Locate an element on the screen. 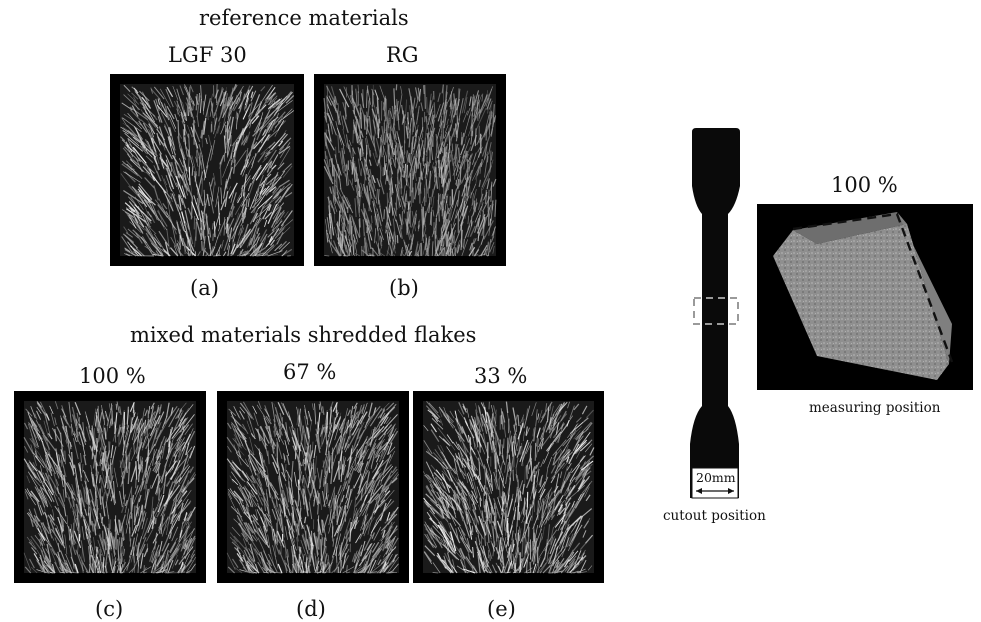 The image size is (981, 622). panel-e-label: 33 % is located at coordinates (501, 376).